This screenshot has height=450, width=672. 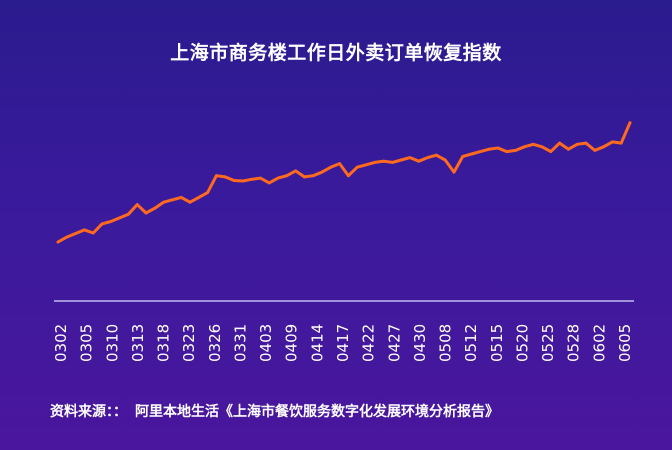 I want to click on x-tick-label: 0326, so click(x=215, y=343).